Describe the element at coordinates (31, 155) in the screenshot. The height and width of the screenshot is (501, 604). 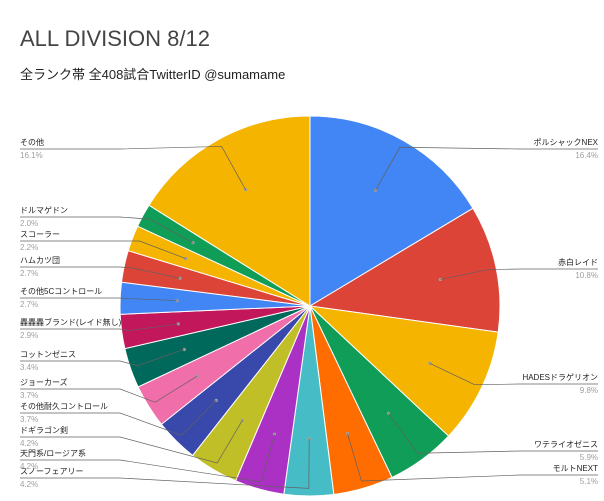
I see `slice-percent: 16.1%` at that location.